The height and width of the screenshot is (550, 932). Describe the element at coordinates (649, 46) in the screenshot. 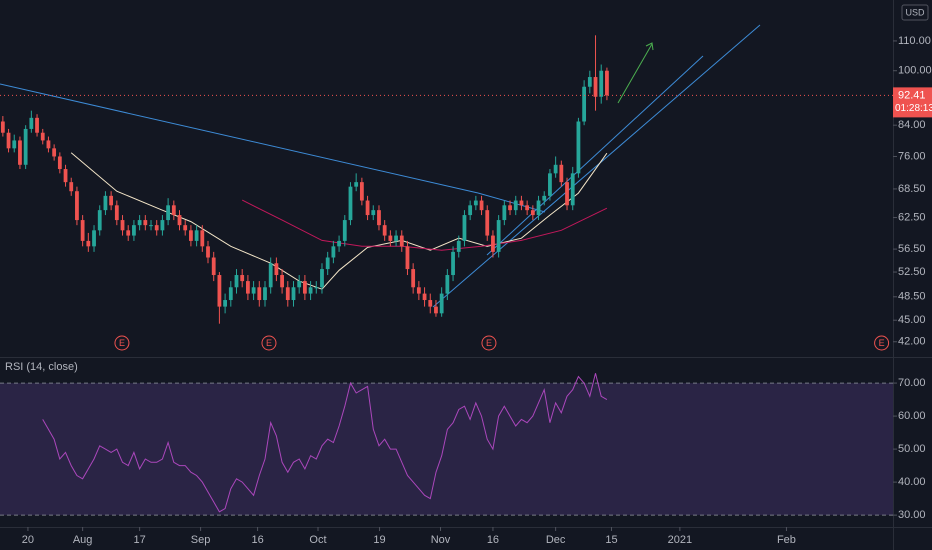

I see `arrow-head` at that location.